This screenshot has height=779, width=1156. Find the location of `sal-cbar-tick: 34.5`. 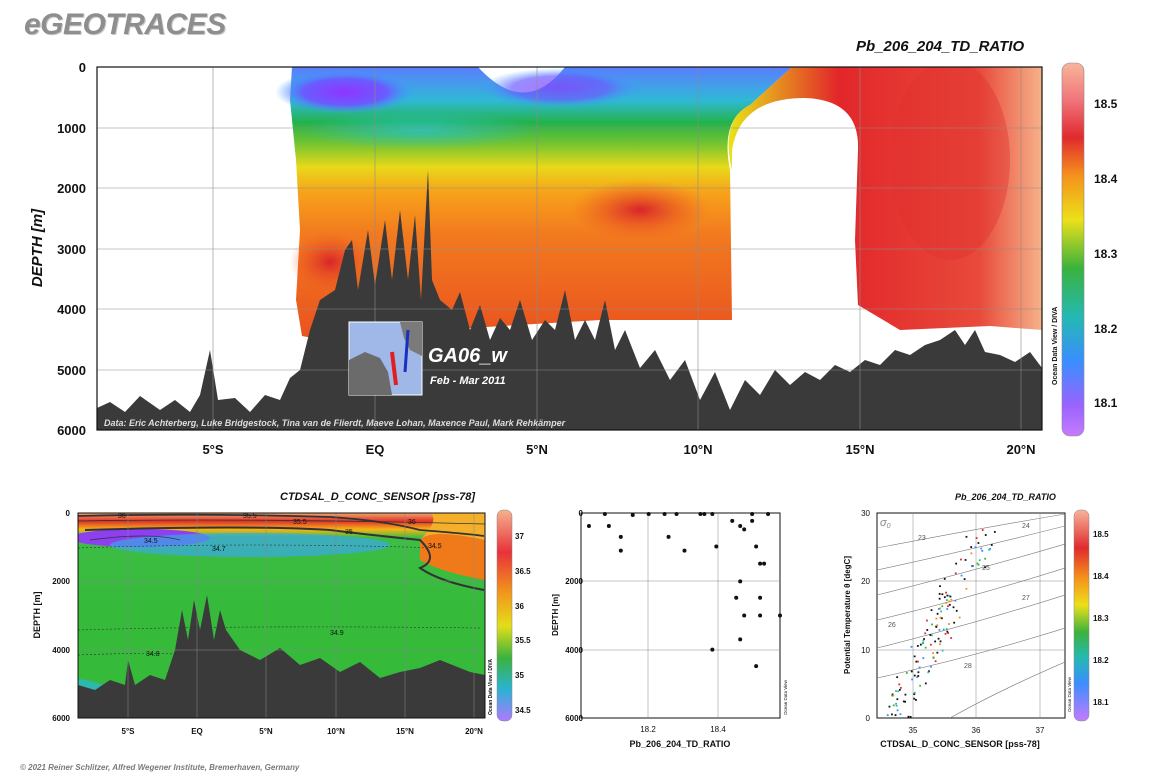

sal-cbar-tick: 34.5 is located at coordinates (523, 710).